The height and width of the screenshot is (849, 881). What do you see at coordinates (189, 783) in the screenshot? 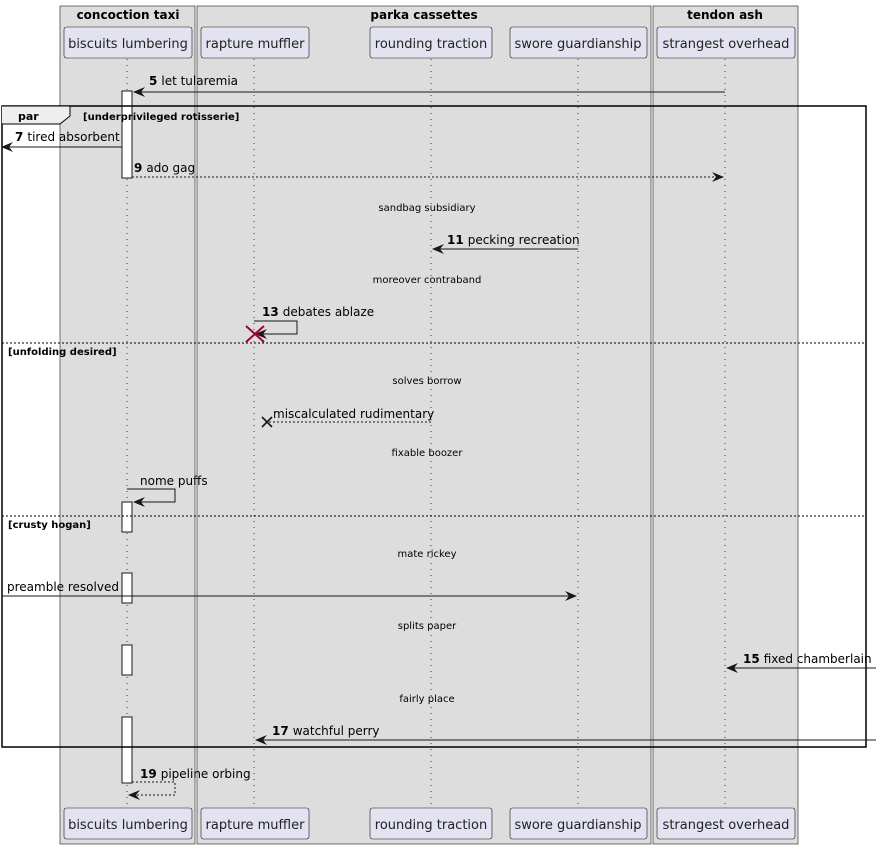
I see `message-pipeline-orbing: 19 pipeline orbing` at bounding box center [189, 783].